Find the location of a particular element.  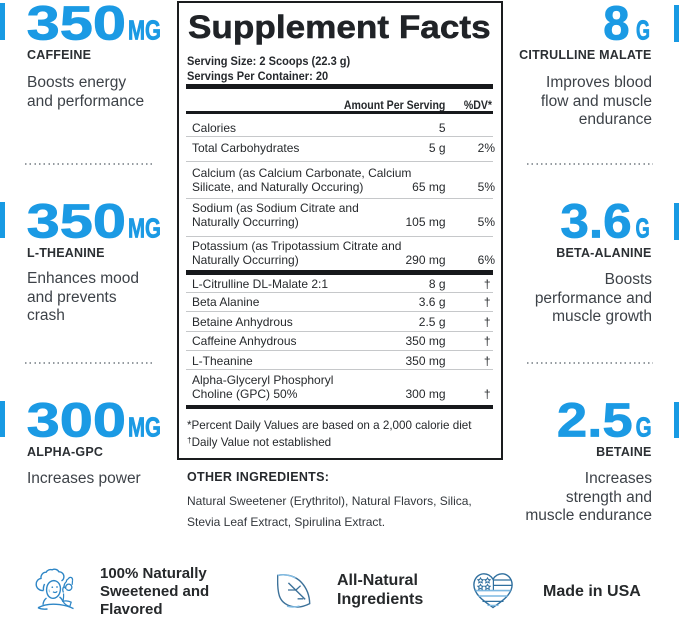

svg-text: 3.6 is located at coordinates (595, 222).